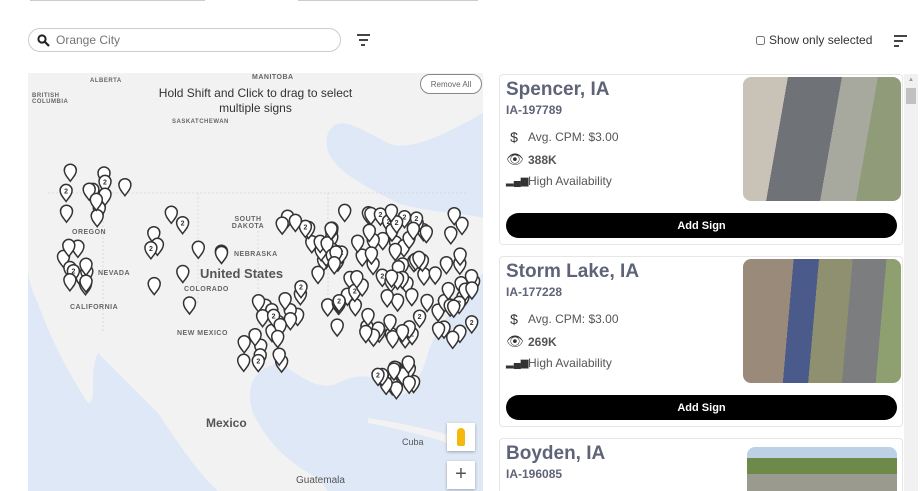 Image resolution: width=920 pixels, height=491 pixels. Describe the element at coordinates (760, 40) in the screenshot. I see `show-only-selected-checkbox` at that location.